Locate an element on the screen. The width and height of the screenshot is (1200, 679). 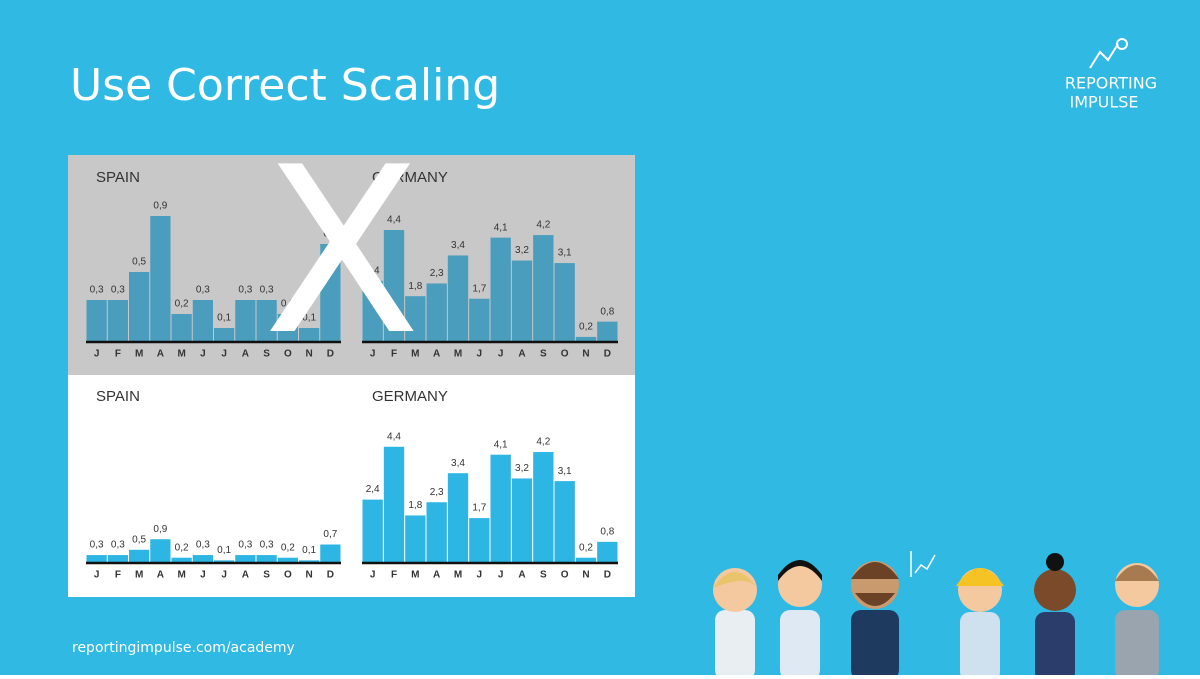
logo-icon is located at coordinates (1104, 56).